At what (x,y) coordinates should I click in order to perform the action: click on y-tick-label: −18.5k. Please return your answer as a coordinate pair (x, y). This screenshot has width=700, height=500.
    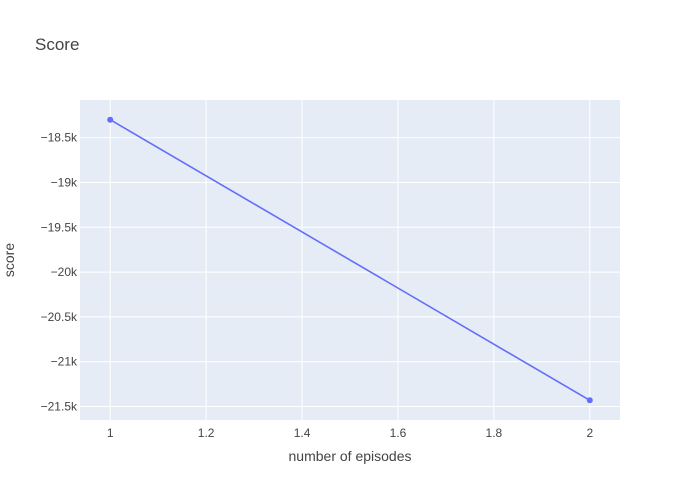
    Looking at the image, I should click on (59, 138).